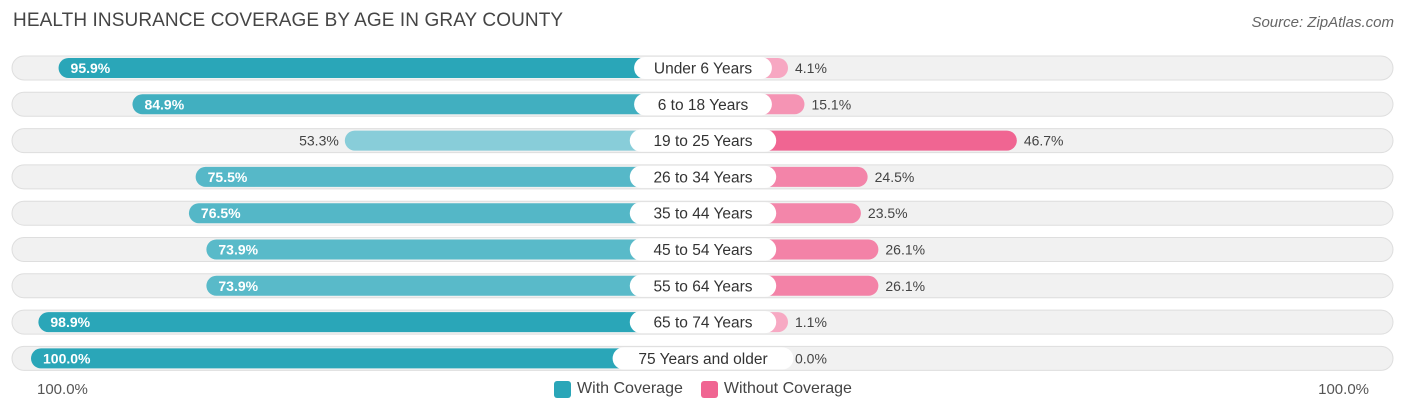 The image size is (1406, 414). I want to click on value-label-with-coverage: 76.5%, so click(221, 213).